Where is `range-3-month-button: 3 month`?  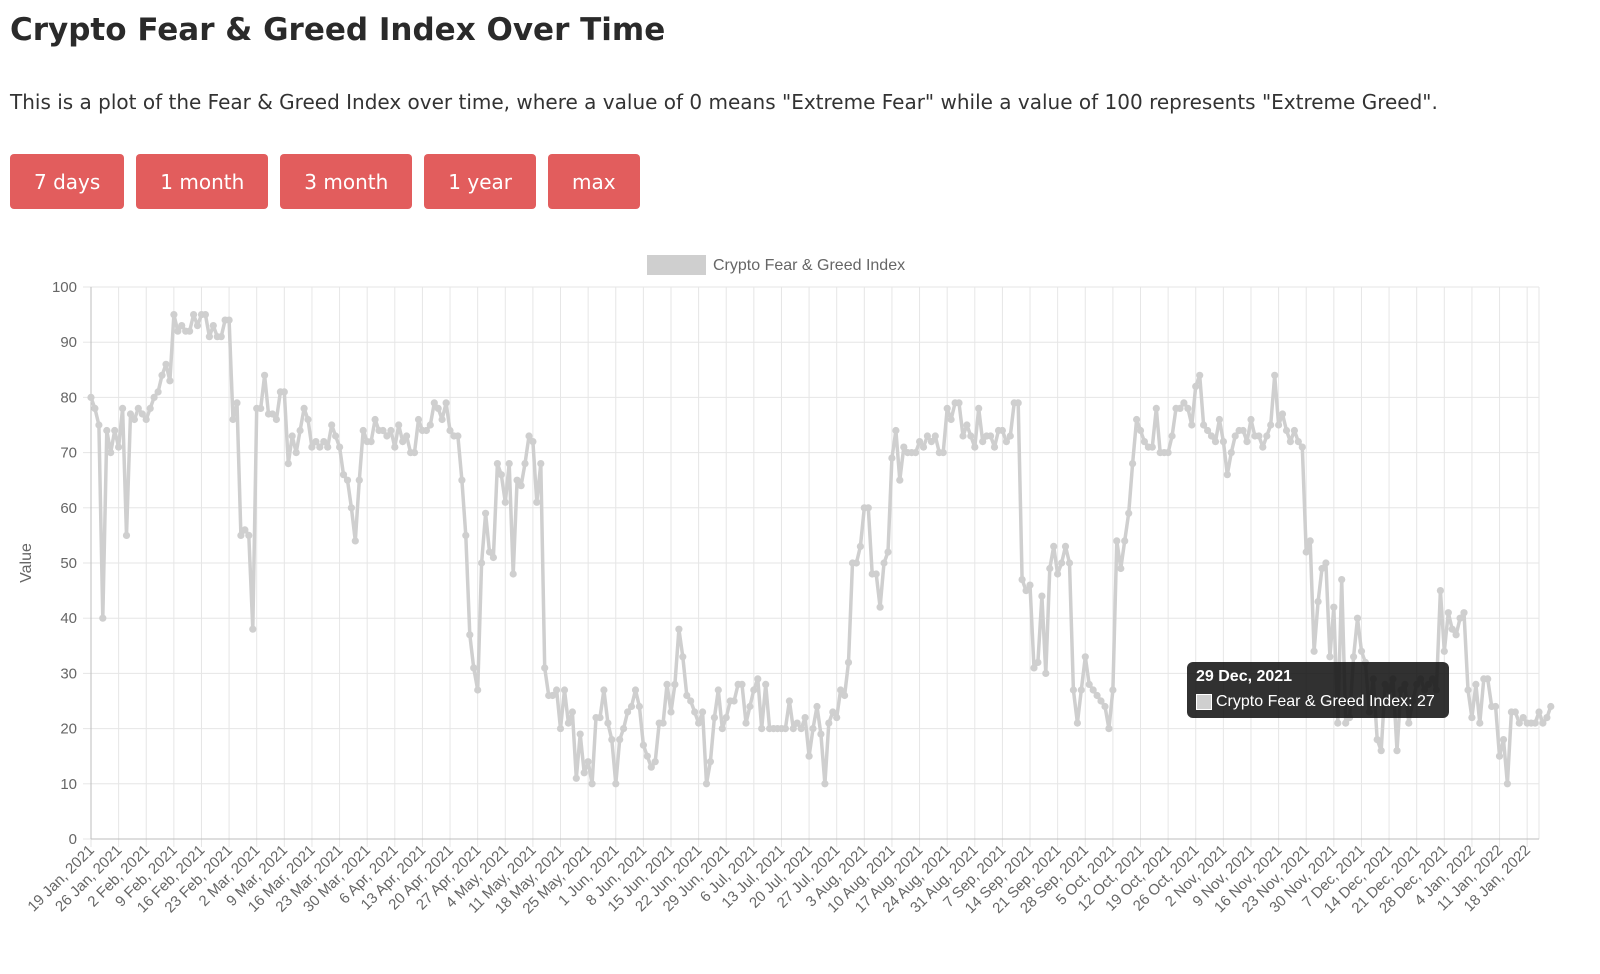 range-3-month-button: 3 month is located at coordinates (346, 181).